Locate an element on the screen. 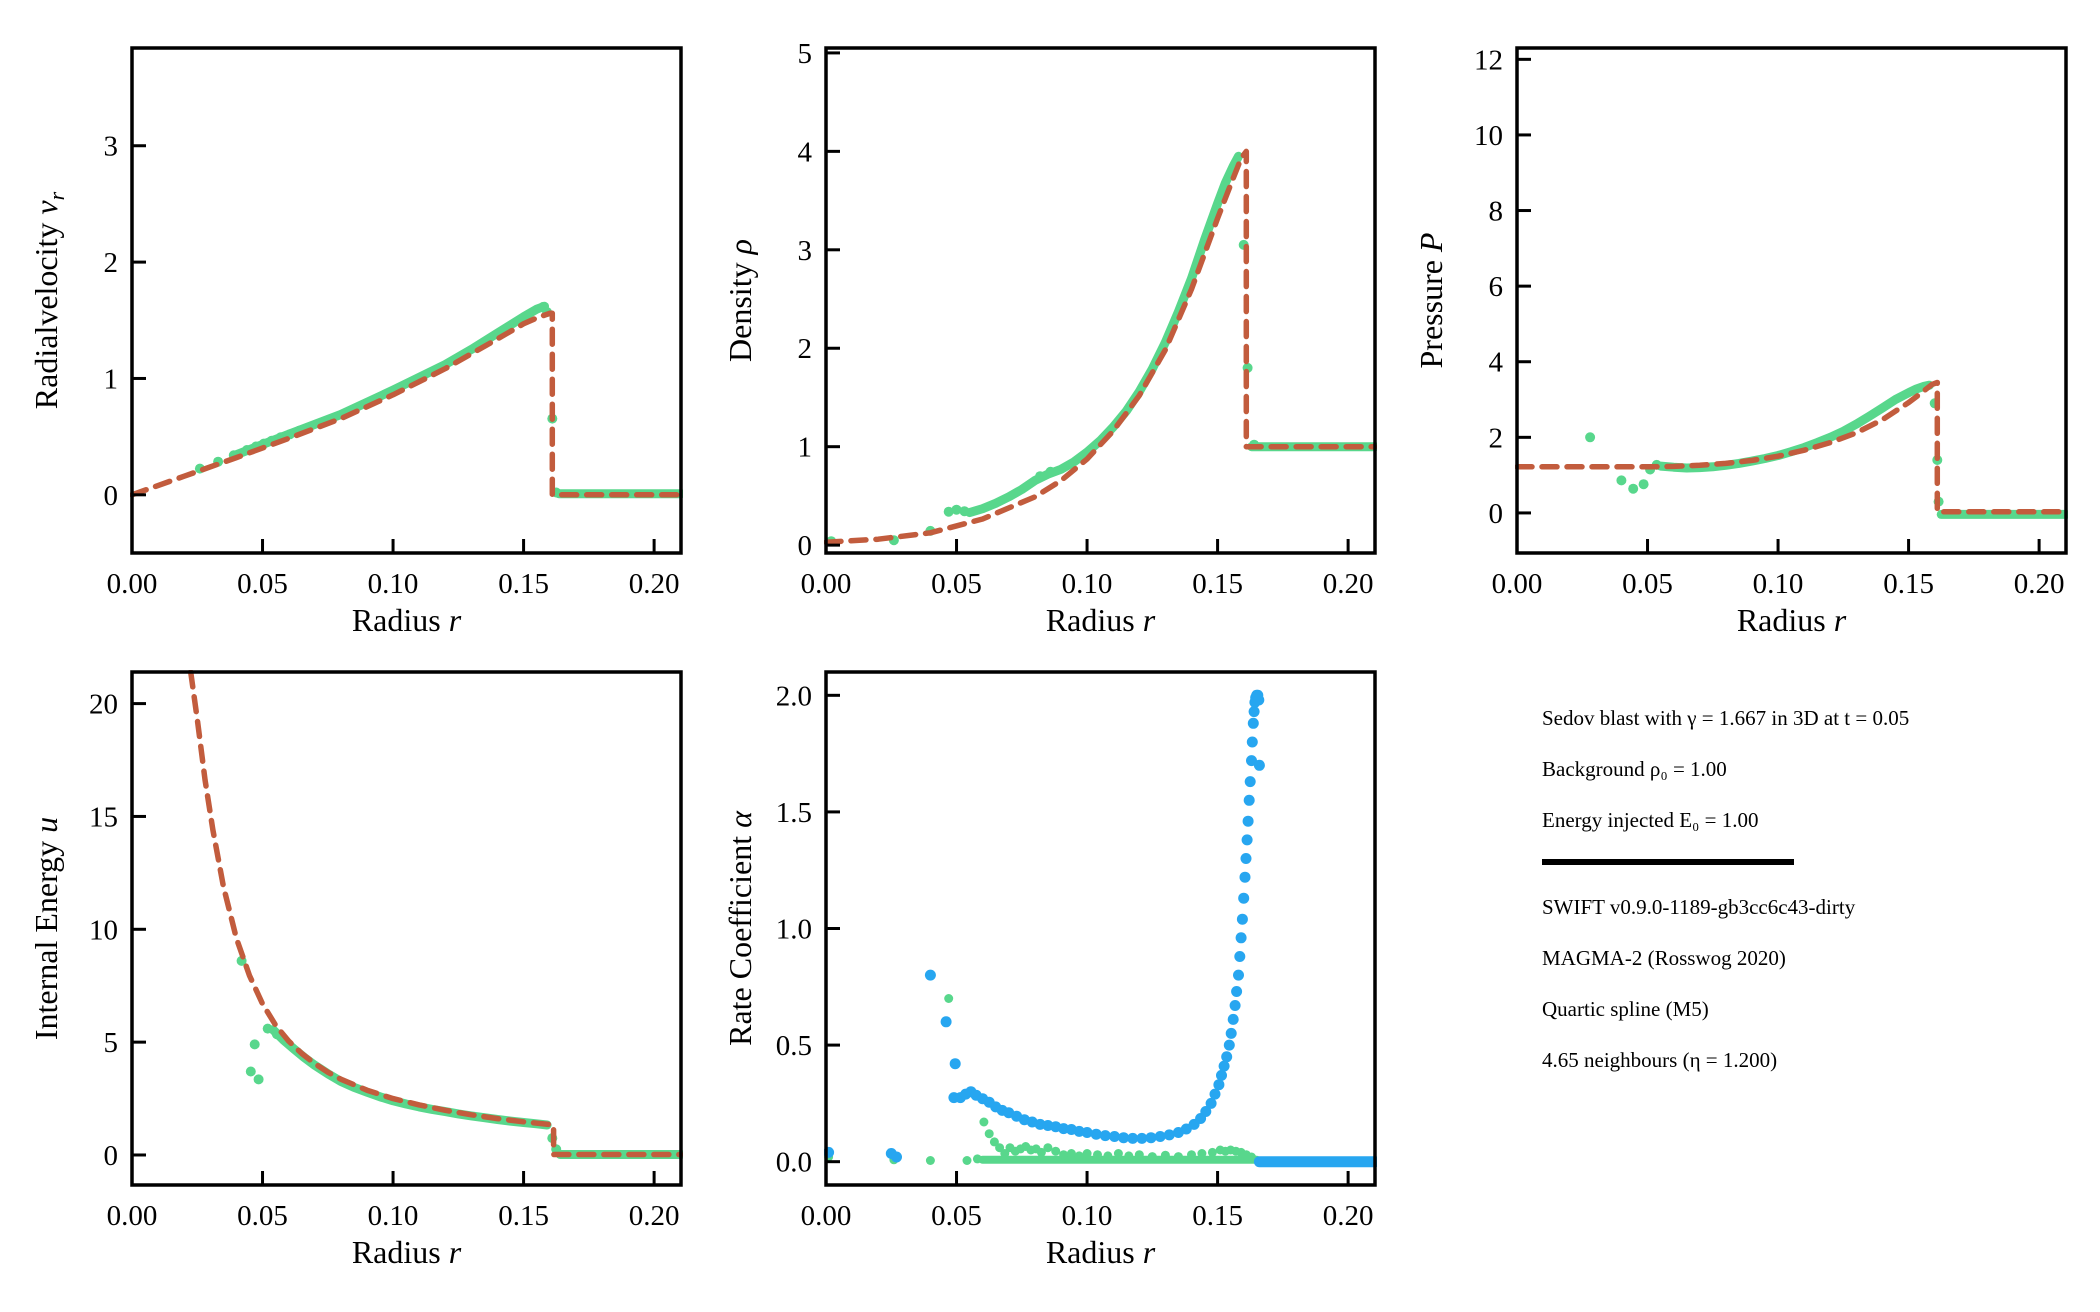 Image resolution: width=2100 pixels, height=1312 pixels. y-axis-label: Internal Energy u is located at coordinates (46, 928).